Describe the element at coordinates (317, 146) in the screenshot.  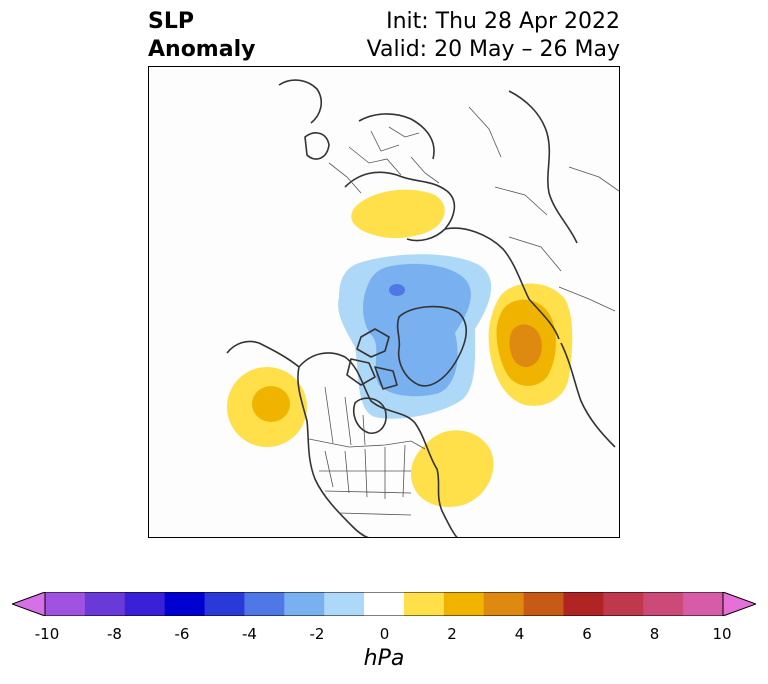
I see `british-isles` at that location.